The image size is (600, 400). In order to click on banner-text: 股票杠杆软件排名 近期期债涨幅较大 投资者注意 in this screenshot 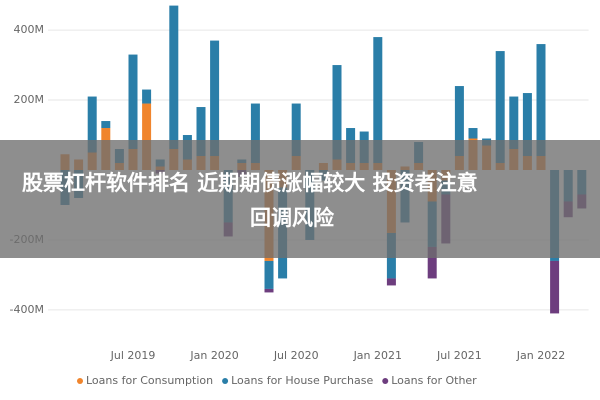, I will do `click(250, 183)`.